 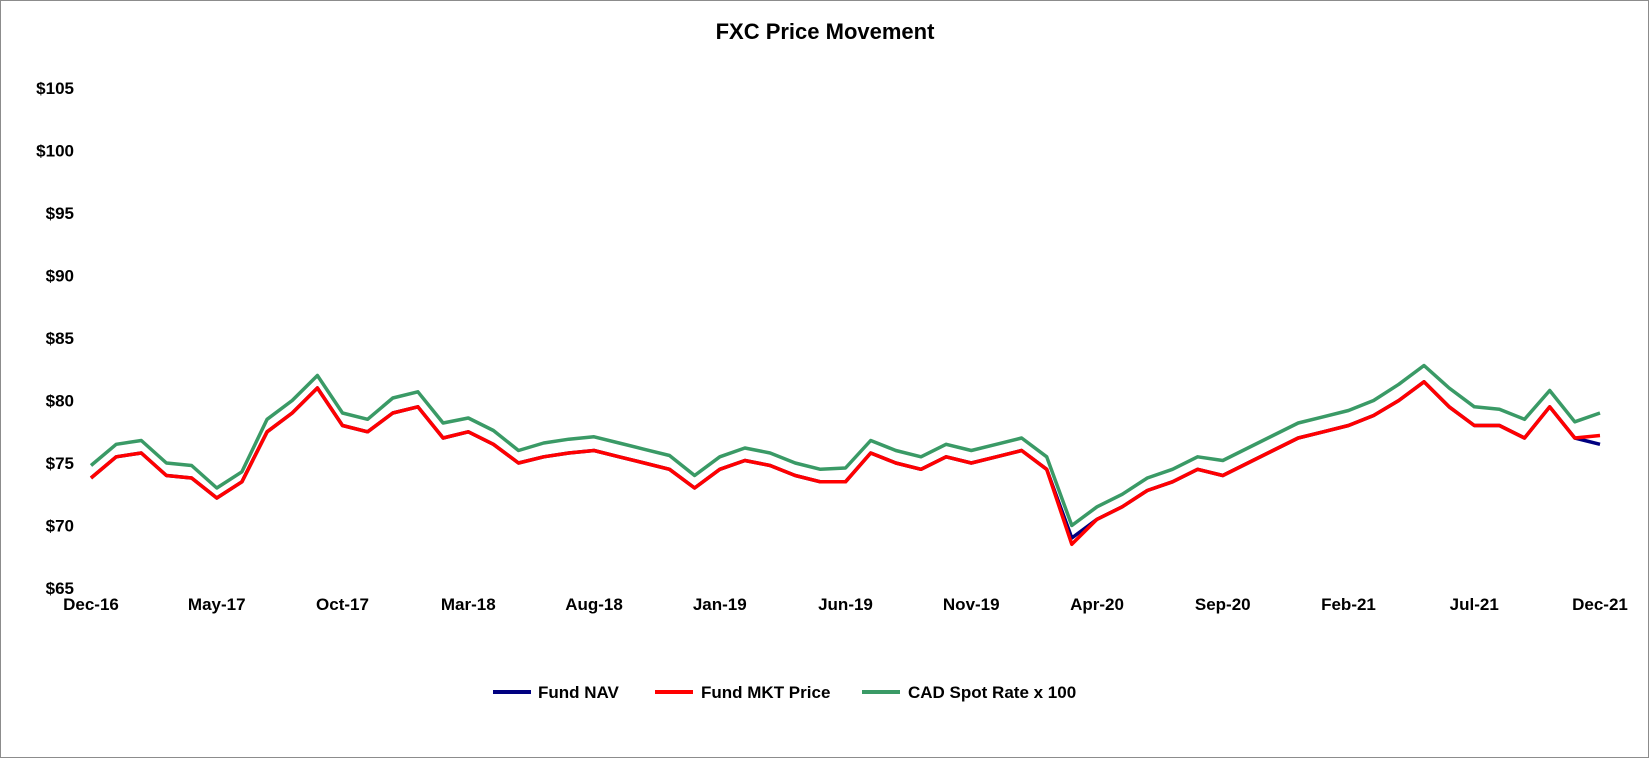 I want to click on x-tick-label: Jun-19, so click(x=845, y=604).